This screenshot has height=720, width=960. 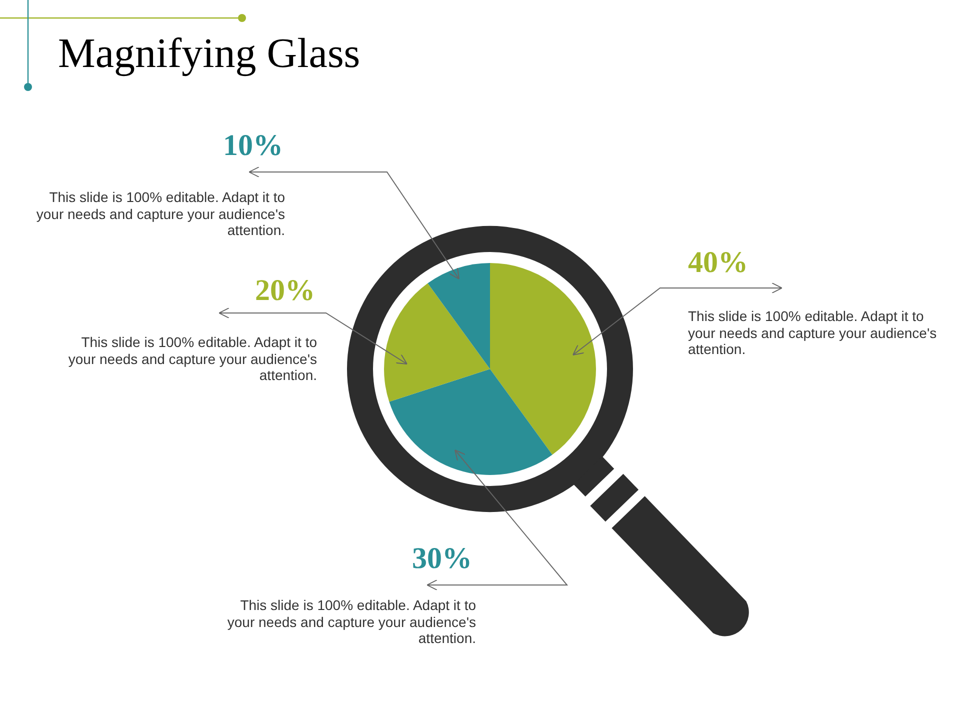 I want to click on data-label: 20%, so click(x=285, y=290).